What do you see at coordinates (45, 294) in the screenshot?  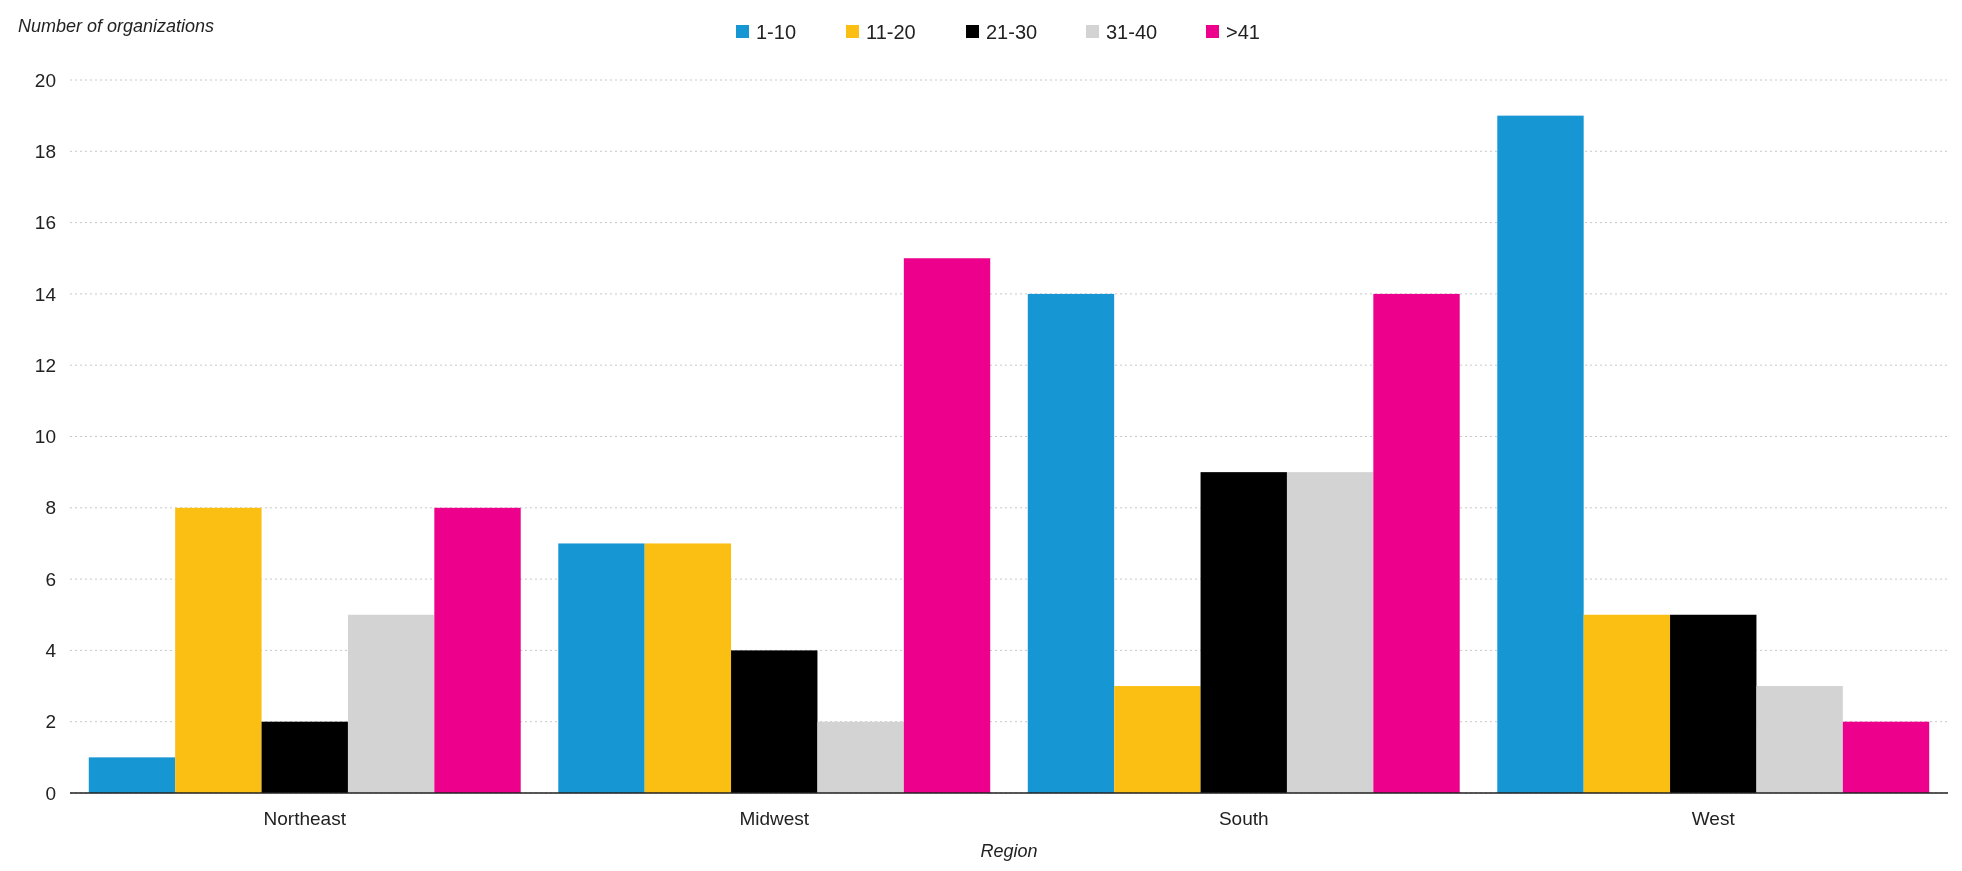 I see `y-tick-label: 14` at bounding box center [45, 294].